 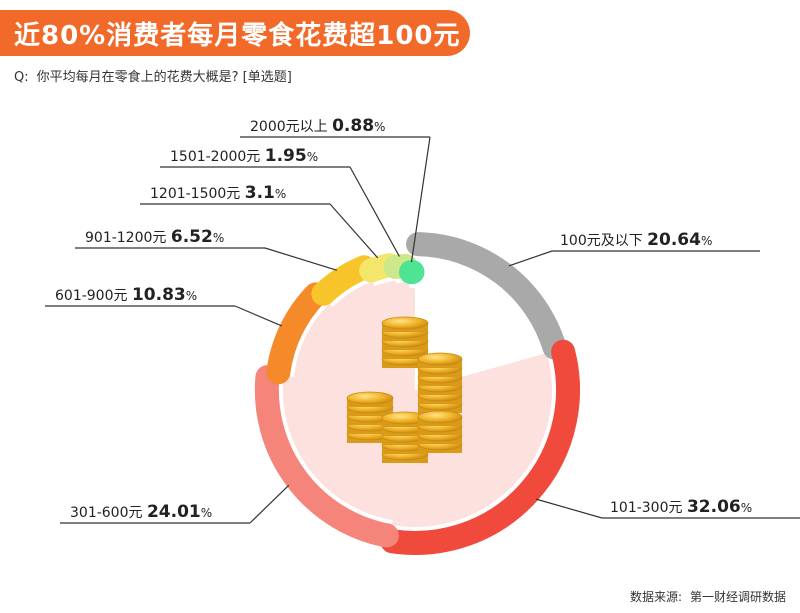 I want to click on slice-label-4: 601-900元 10.83%, so click(x=164, y=306).